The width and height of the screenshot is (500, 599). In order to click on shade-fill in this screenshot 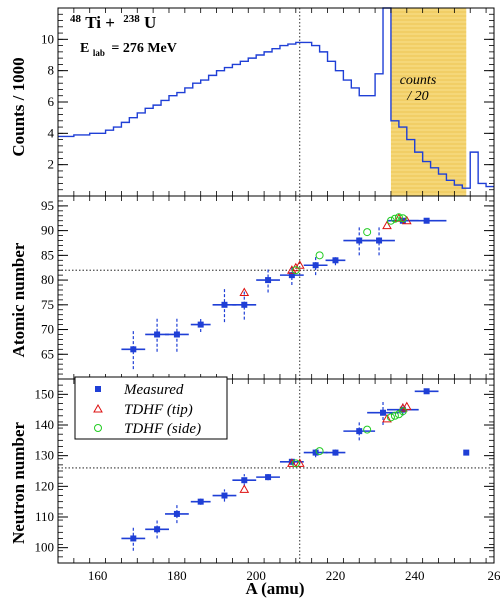, I will do `click(428, 102)`.